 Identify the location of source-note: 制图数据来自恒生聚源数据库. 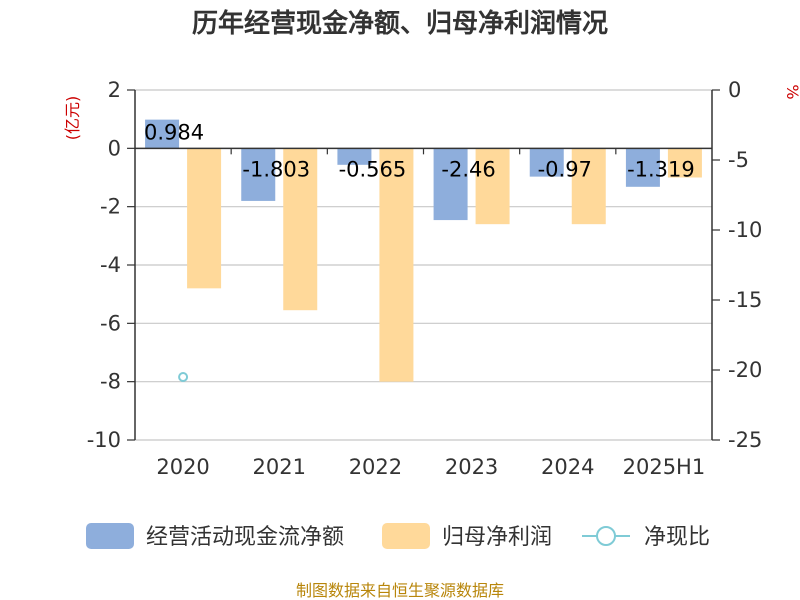
(400, 590).